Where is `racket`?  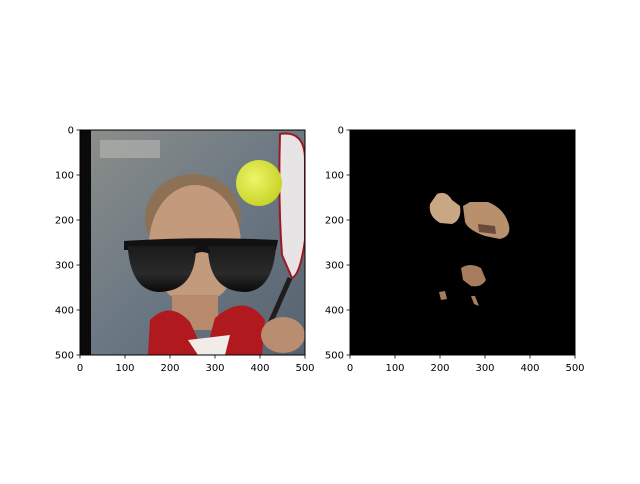 racket is located at coordinates (291, 206).